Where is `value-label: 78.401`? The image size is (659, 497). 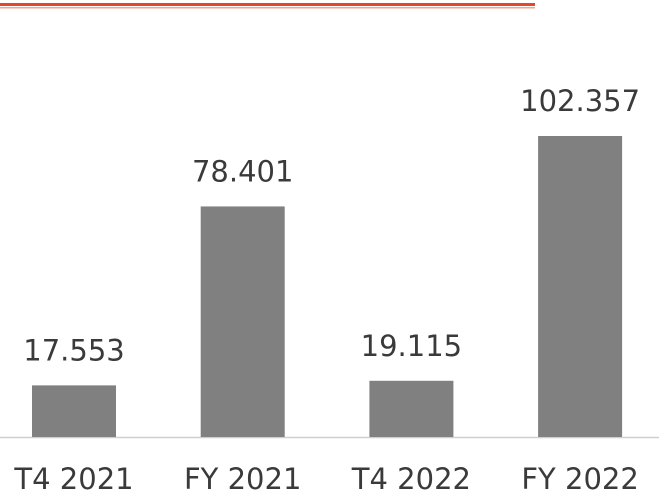 value-label: 78.401 is located at coordinates (242, 171).